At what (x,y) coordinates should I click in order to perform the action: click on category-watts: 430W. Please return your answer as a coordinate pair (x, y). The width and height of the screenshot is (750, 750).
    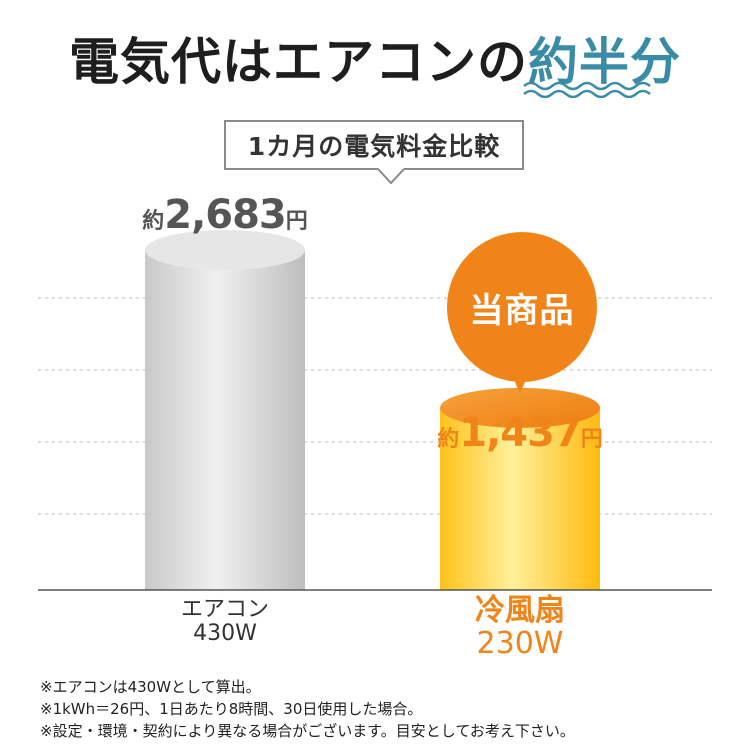
    Looking at the image, I should click on (225, 634).